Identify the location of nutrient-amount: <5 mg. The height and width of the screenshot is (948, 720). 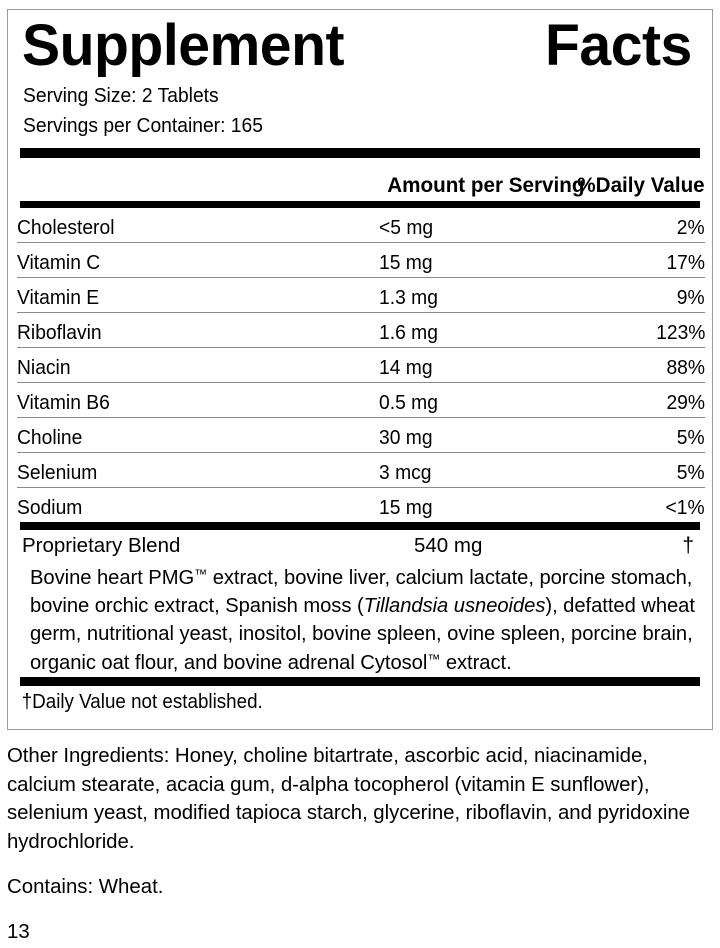
(406, 227).